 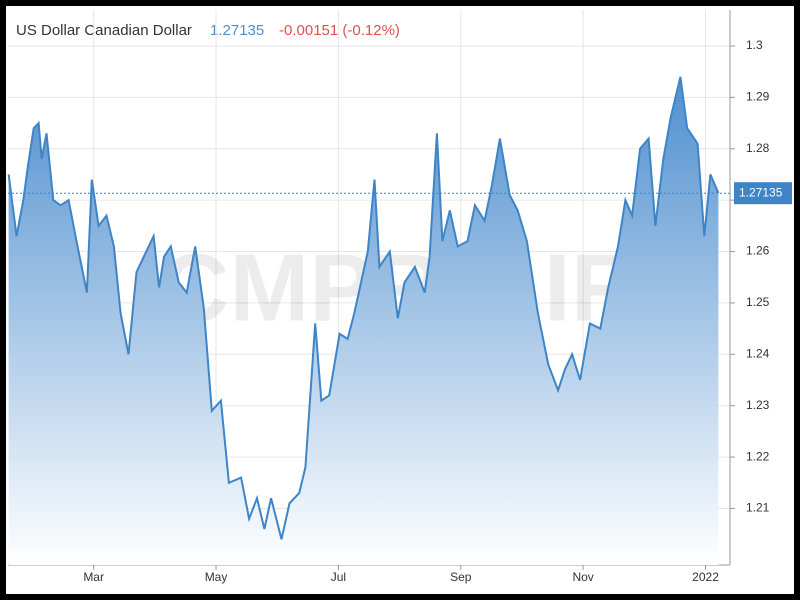 I want to click on y-tick-label: 1.3, so click(x=754, y=45).